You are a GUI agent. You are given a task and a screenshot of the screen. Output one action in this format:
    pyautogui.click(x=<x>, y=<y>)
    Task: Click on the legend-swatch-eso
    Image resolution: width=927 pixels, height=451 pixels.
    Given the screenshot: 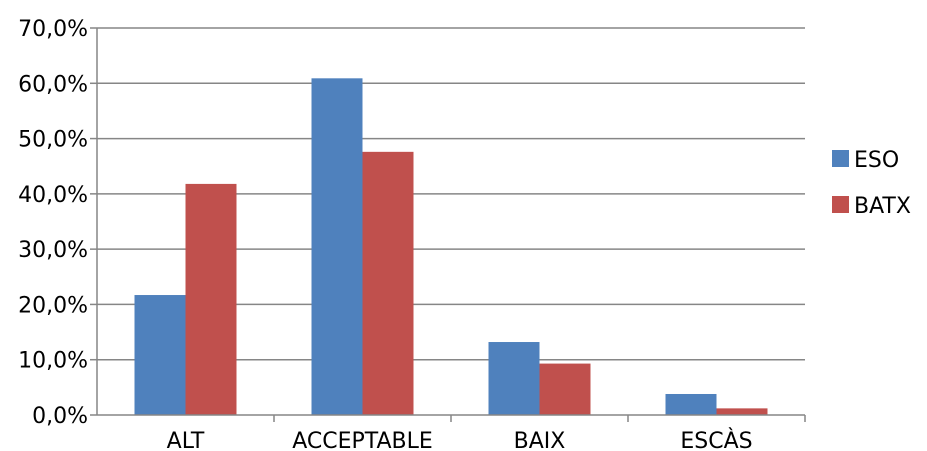 What is the action you would take?
    pyautogui.click(x=840, y=158)
    